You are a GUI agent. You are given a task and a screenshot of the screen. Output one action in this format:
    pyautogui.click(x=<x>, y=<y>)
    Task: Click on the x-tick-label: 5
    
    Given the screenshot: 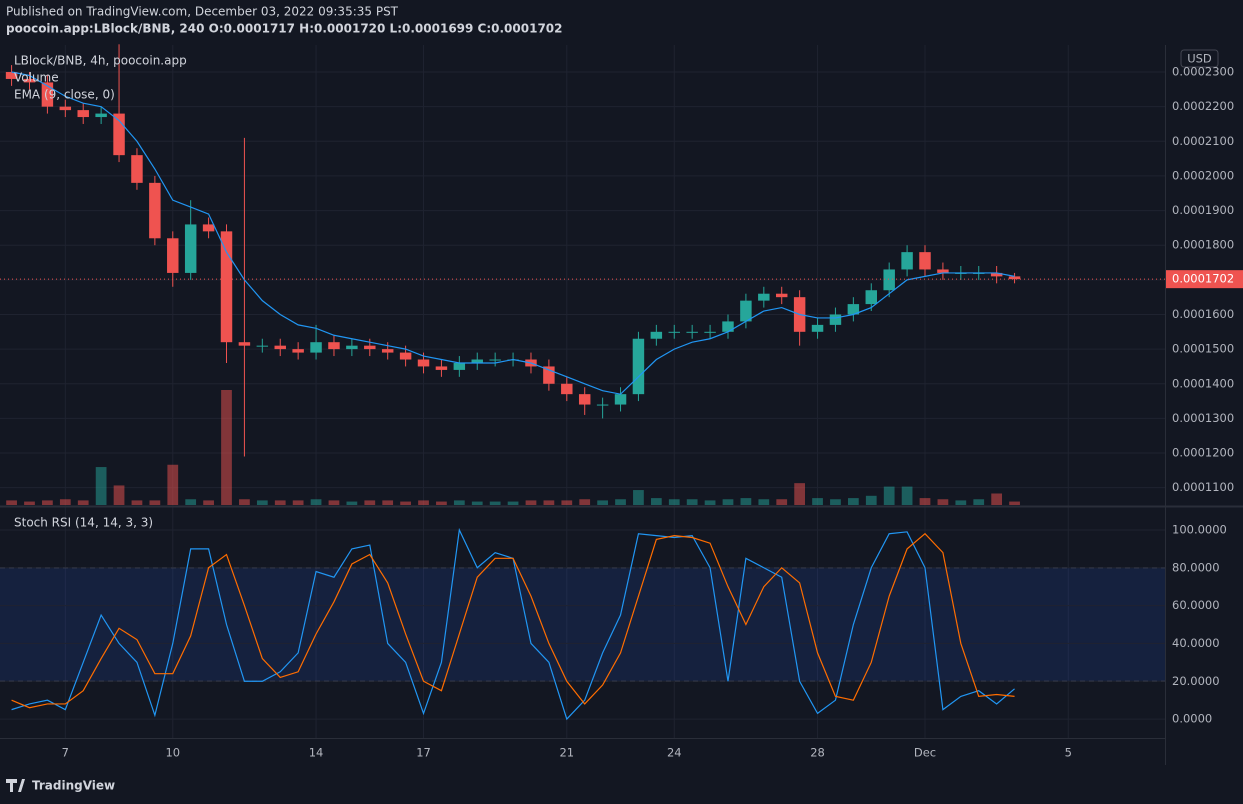 What is the action you would take?
    pyautogui.click(x=1068, y=753)
    